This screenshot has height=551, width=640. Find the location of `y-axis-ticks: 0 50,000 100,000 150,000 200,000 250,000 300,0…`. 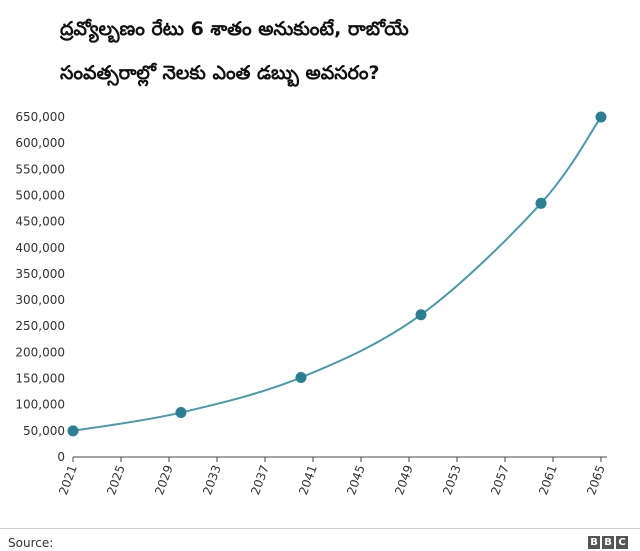

y-axis-ticks: 0 50,000 100,000 150,000 200,000 250,000 300,0… is located at coordinates (40, 287).